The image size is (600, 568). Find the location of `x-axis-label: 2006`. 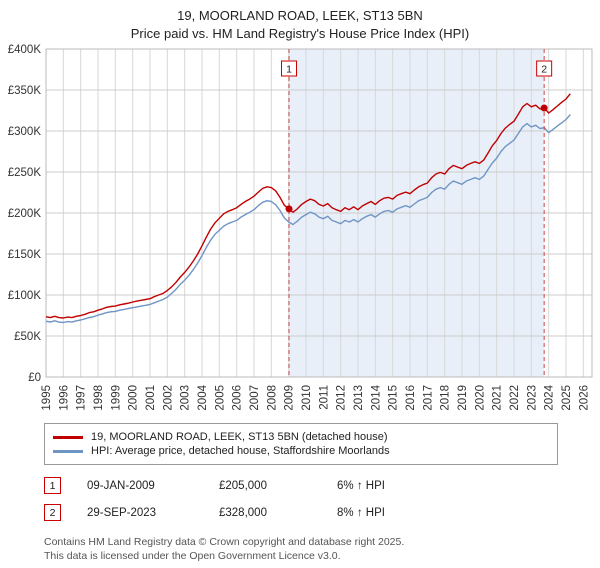

x-axis-label: 2006 is located at coordinates (238, 398).